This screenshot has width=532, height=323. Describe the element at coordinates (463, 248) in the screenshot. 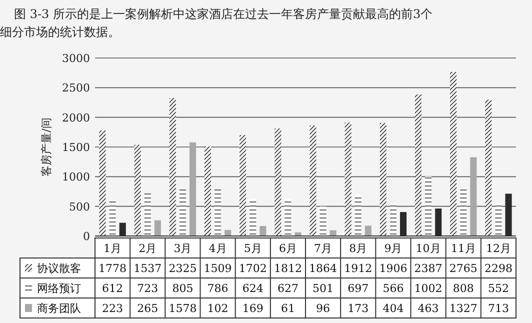

I see `x-tick-label: 11月` at that location.